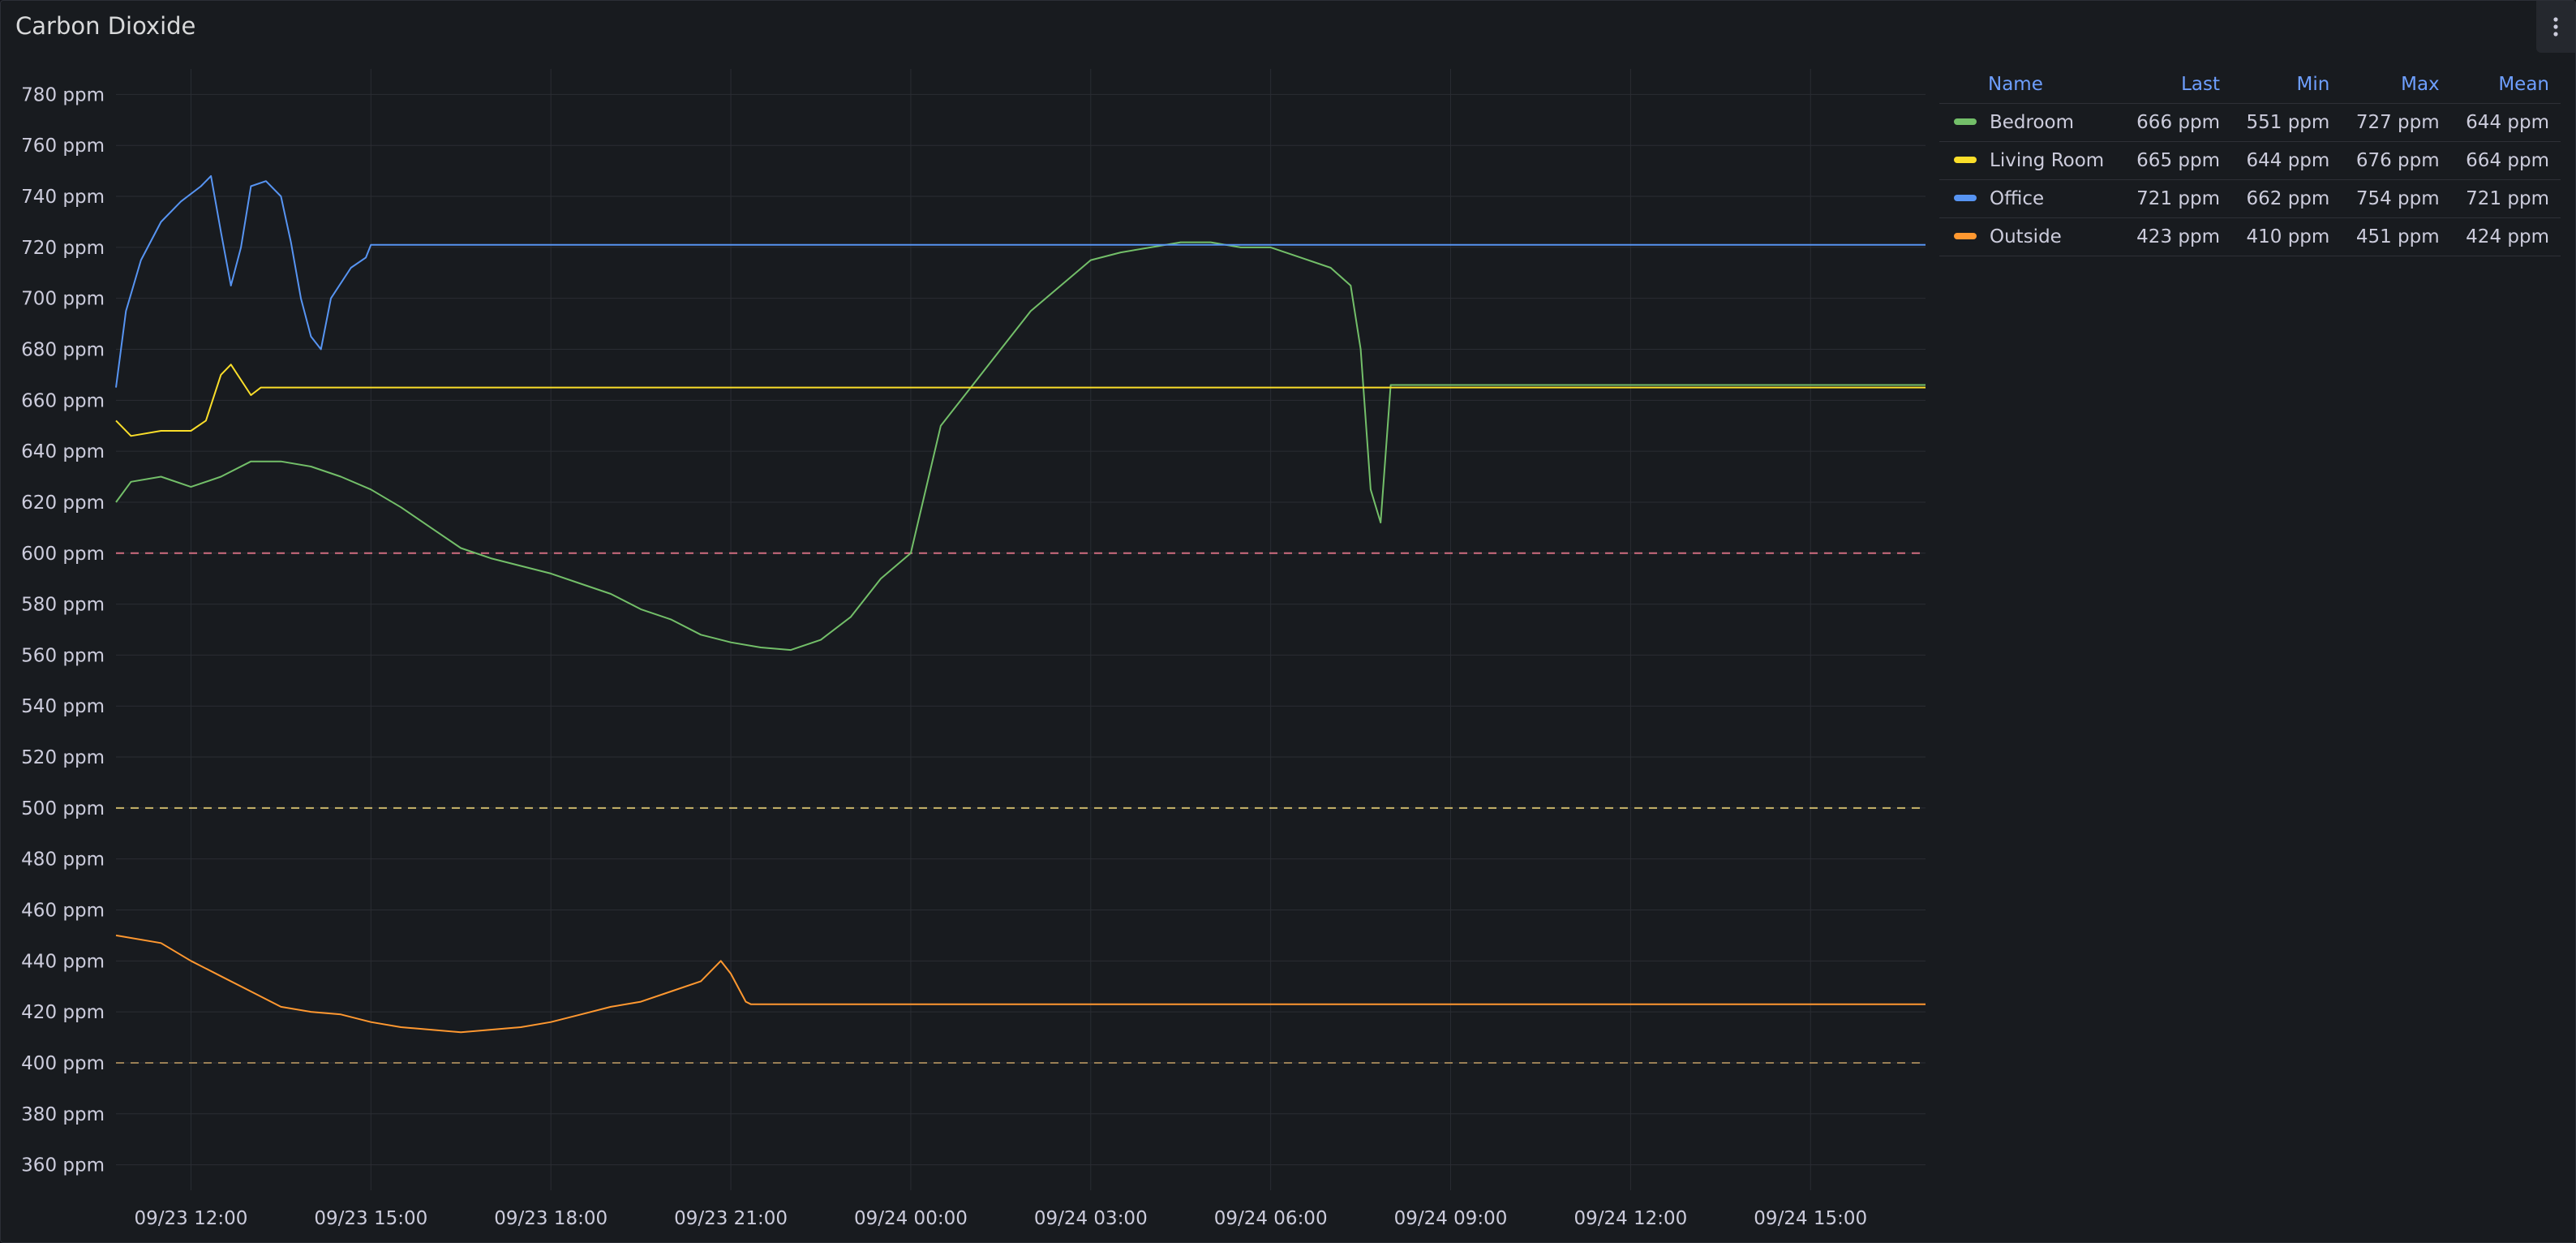  Describe the element at coordinates (63, 1114) in the screenshot. I see `y-tick-label: 380 ppm` at that location.